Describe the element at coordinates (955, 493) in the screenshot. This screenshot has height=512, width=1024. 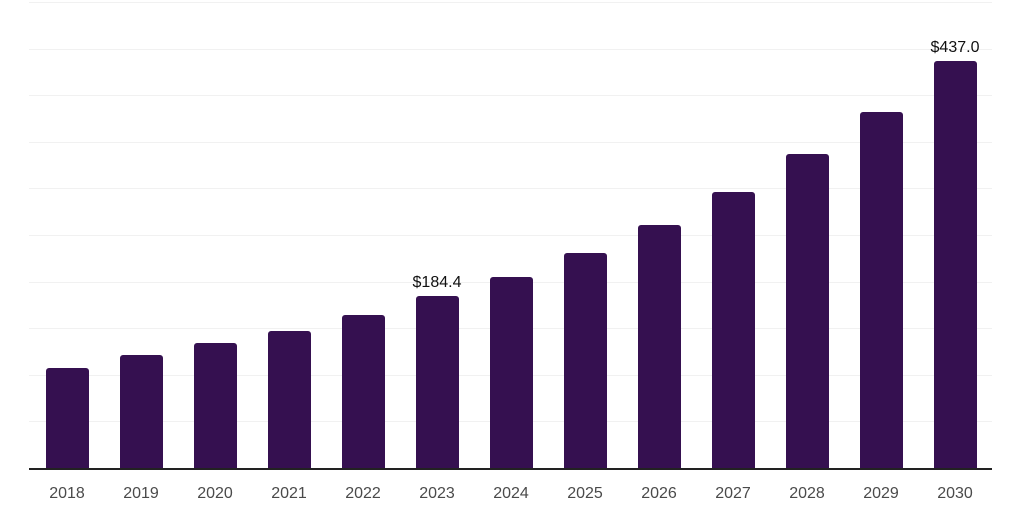
I see `x-tick-2030: 2030` at that location.